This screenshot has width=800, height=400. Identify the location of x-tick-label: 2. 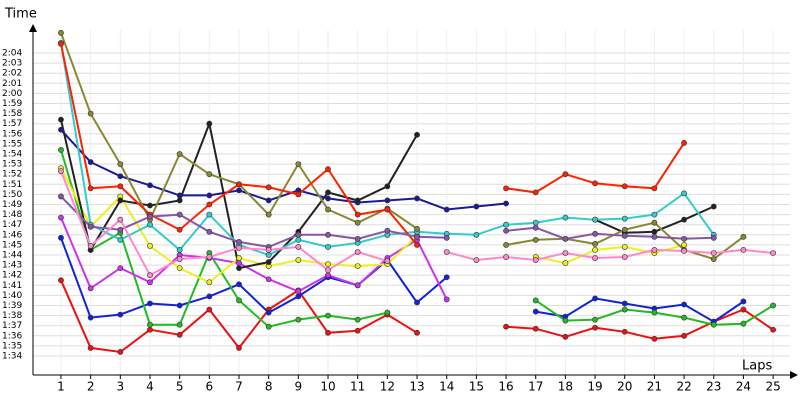
(91, 387).